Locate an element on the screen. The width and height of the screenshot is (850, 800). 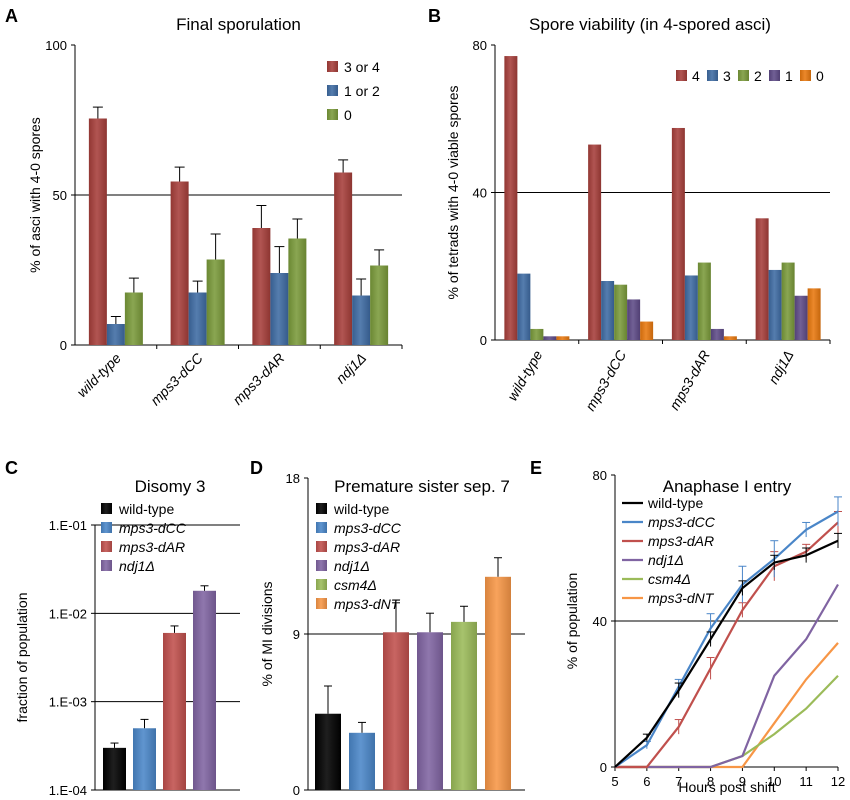
x-tick-label: 7 is located at coordinates (678, 781).